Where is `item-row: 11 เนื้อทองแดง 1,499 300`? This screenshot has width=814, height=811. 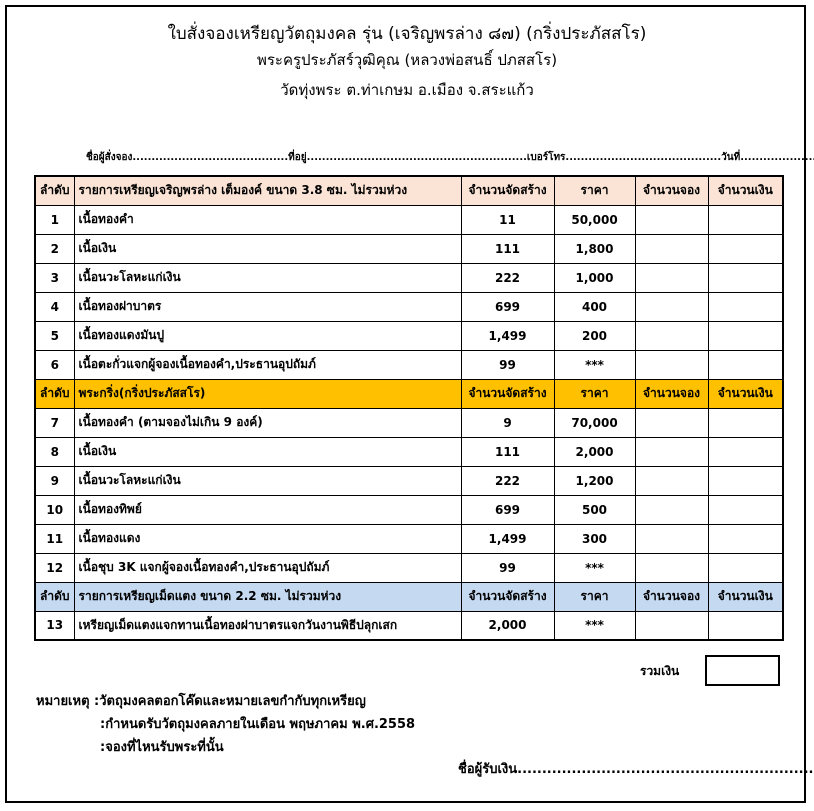 item-row: 11 เนื้อทองแดง 1,499 300 is located at coordinates (409, 538).